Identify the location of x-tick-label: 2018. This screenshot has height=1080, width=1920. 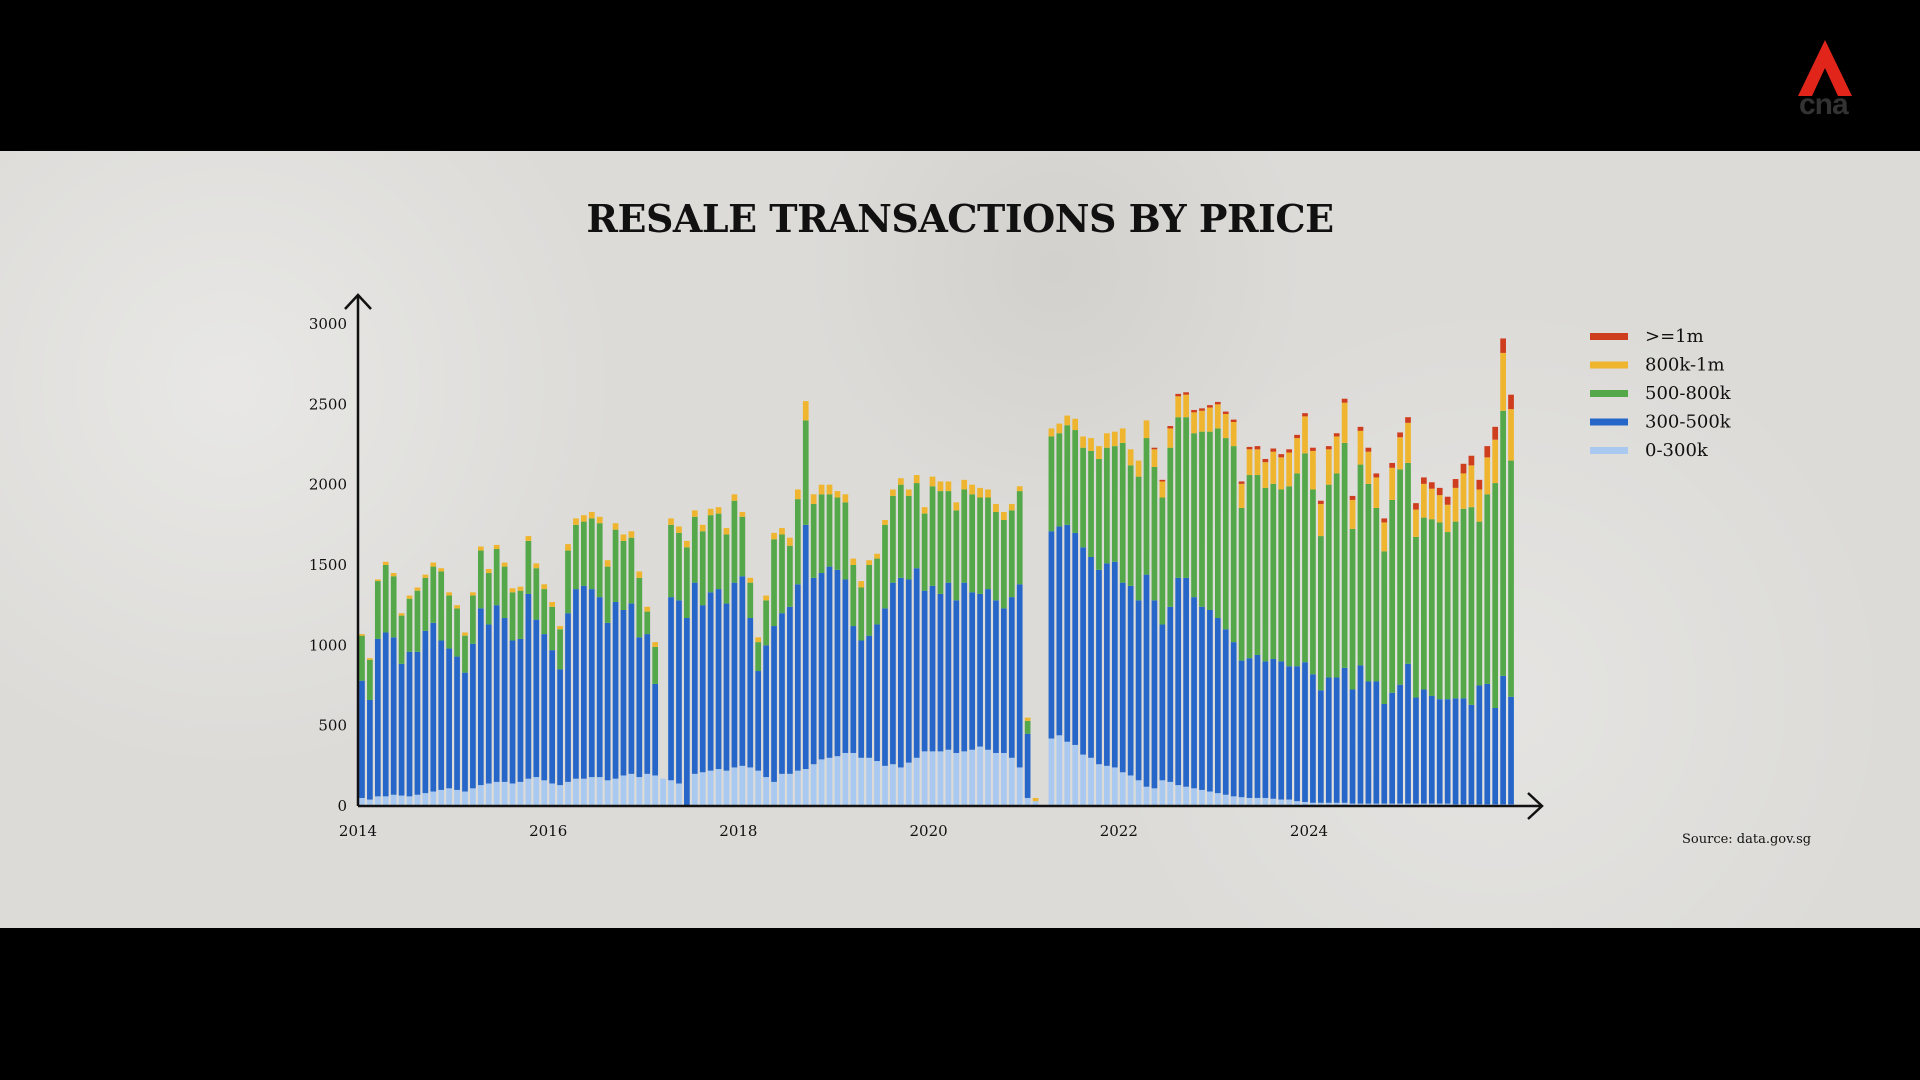
(738, 831).